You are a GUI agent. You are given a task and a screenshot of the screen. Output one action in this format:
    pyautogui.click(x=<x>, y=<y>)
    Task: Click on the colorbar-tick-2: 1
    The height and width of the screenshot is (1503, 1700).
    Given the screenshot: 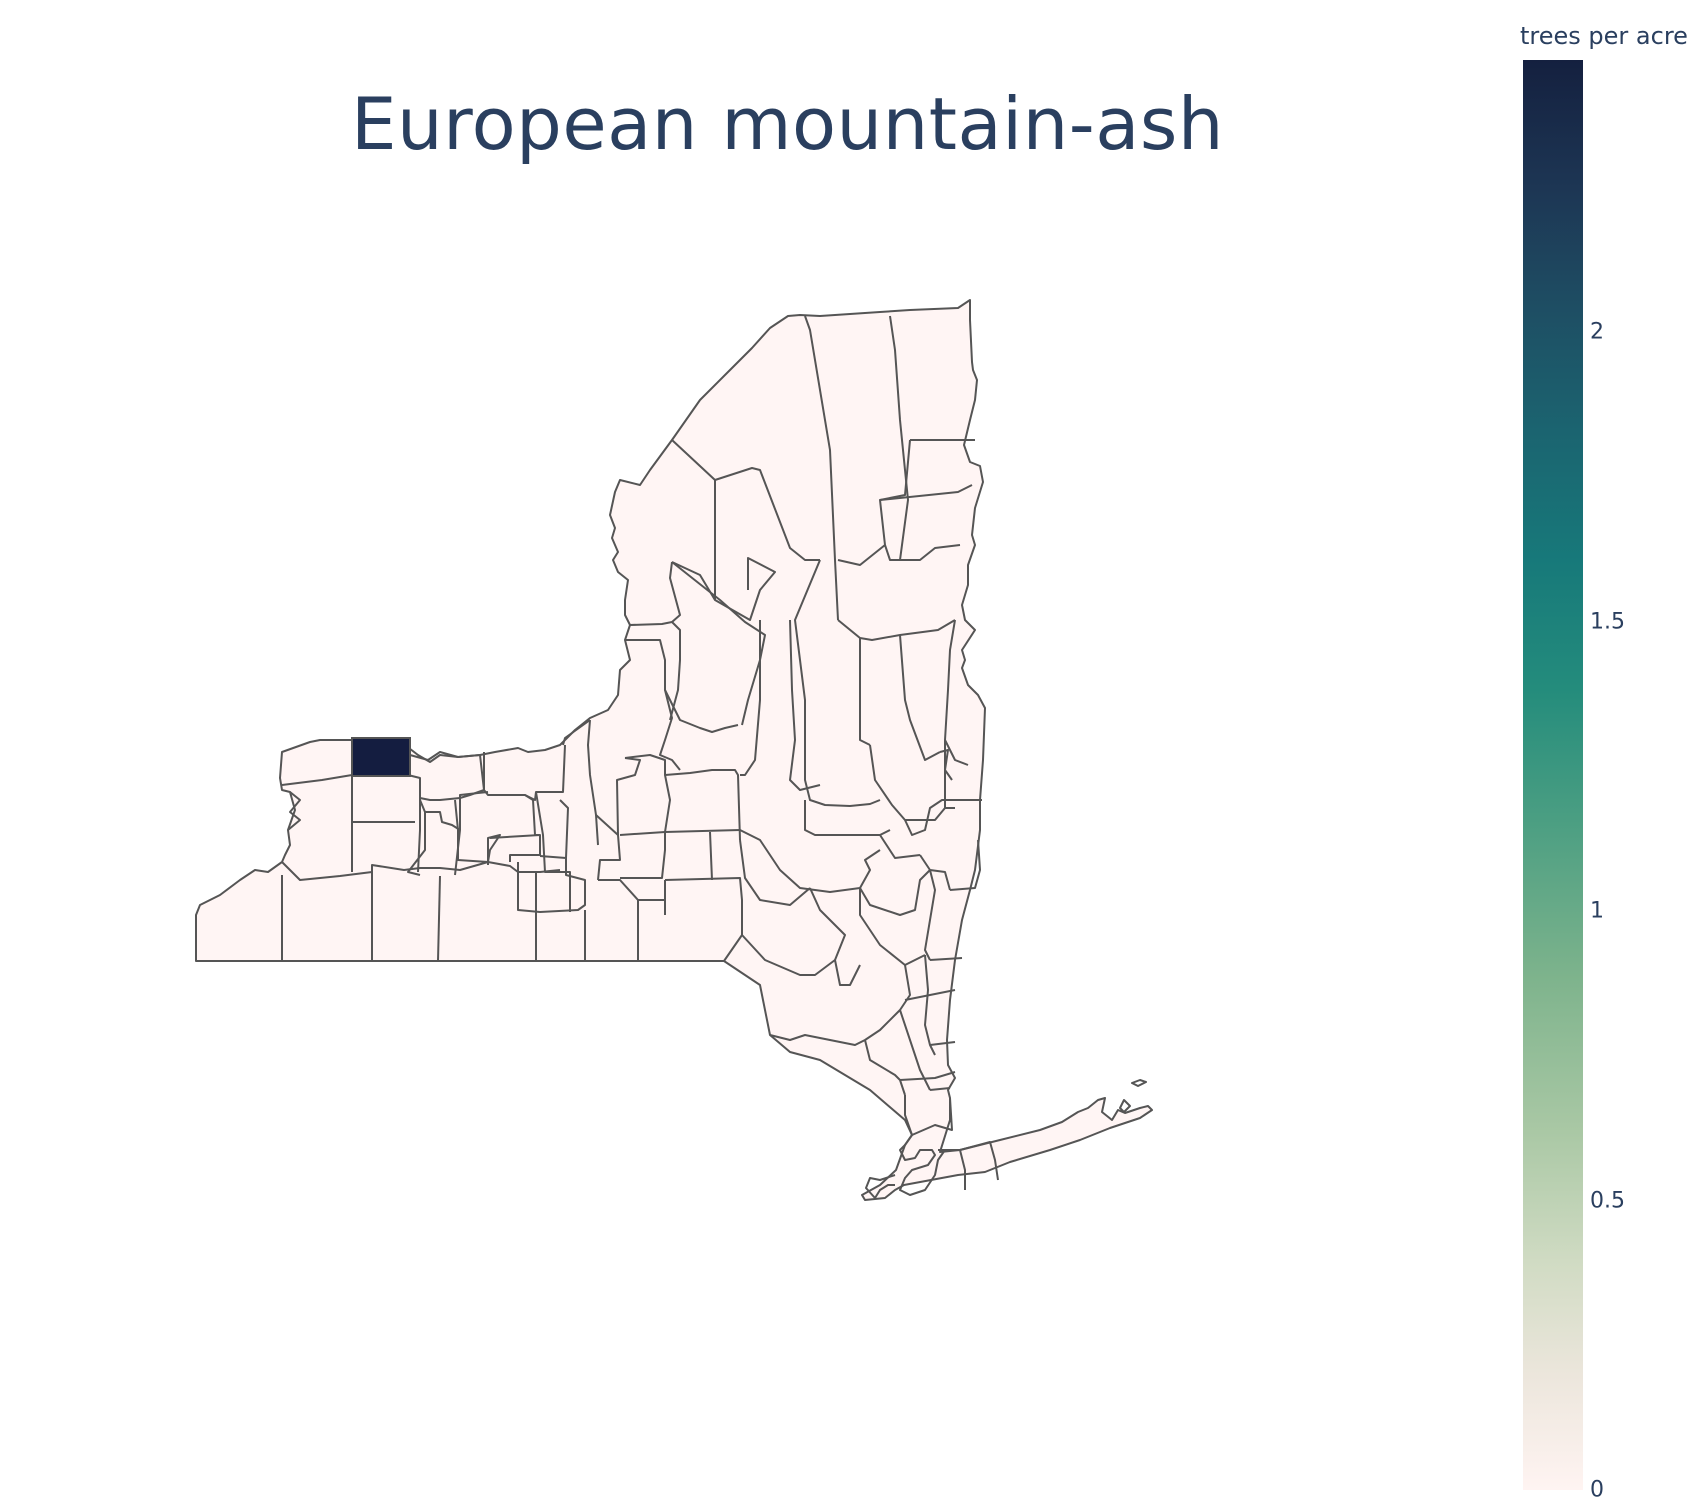 What is the action you would take?
    pyautogui.click(x=1597, y=911)
    